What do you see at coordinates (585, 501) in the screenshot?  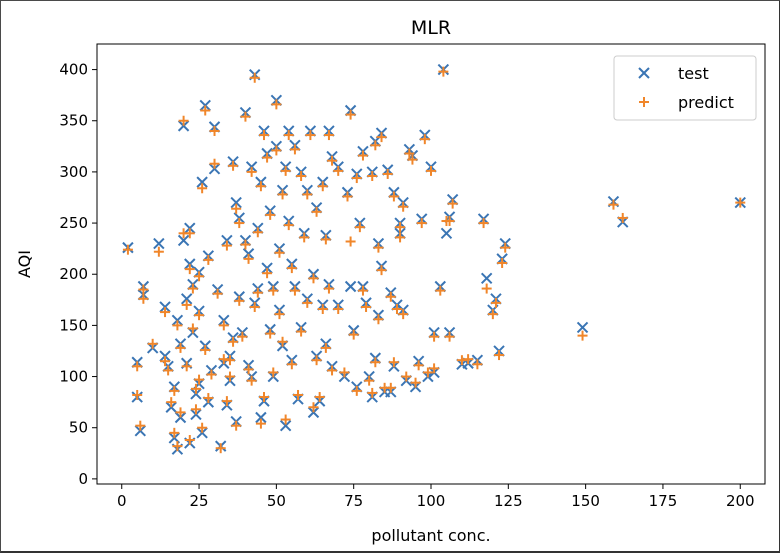 I see `x-tick-label: 150` at bounding box center [585, 501].